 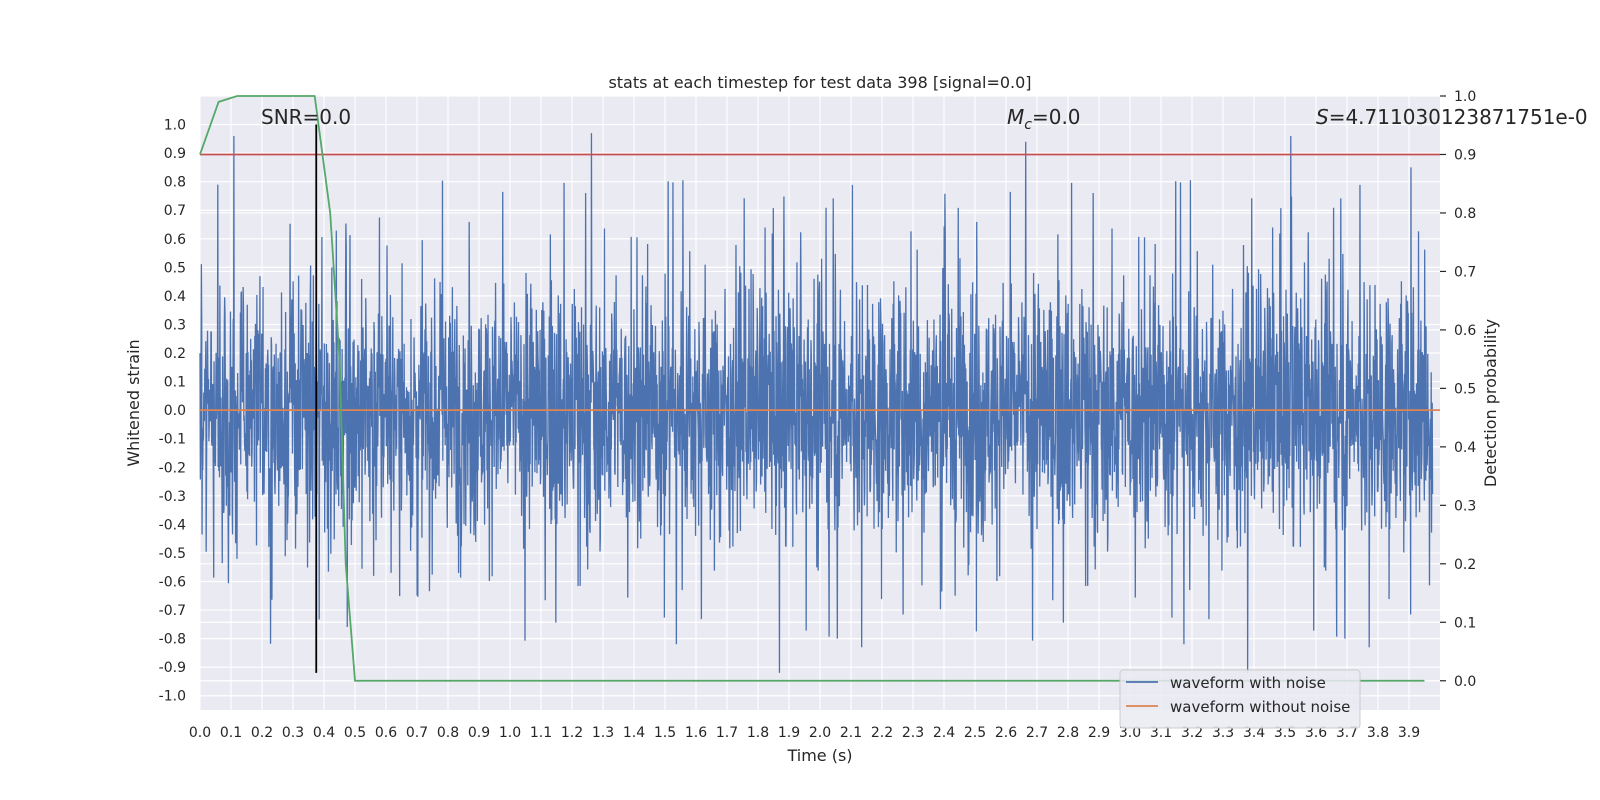 What do you see at coordinates (175, 240) in the screenshot?
I see `y-tick-label: 0.6` at bounding box center [175, 240].